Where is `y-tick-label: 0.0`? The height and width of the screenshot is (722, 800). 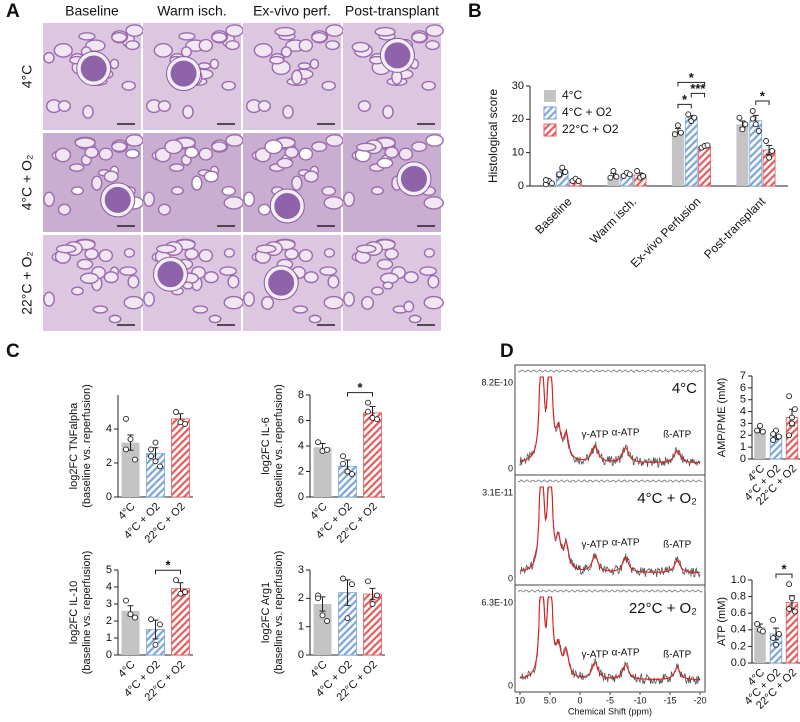 y-tick-label: 0.0 is located at coordinates (738, 663).